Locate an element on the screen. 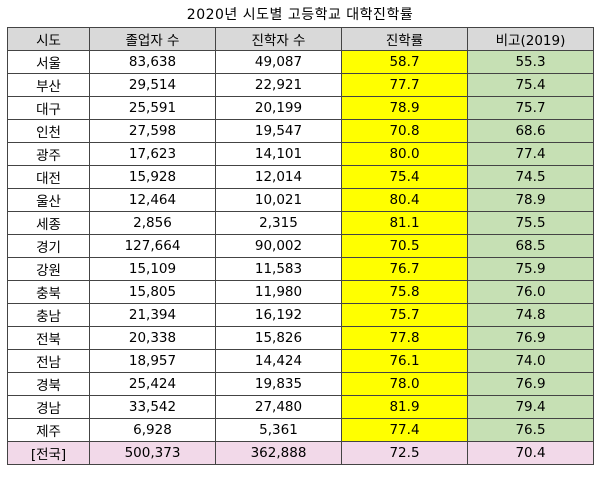 This screenshot has width=600, height=495. table-row: 경북 25,424 19,835 78.0 76.9 is located at coordinates (300, 384).